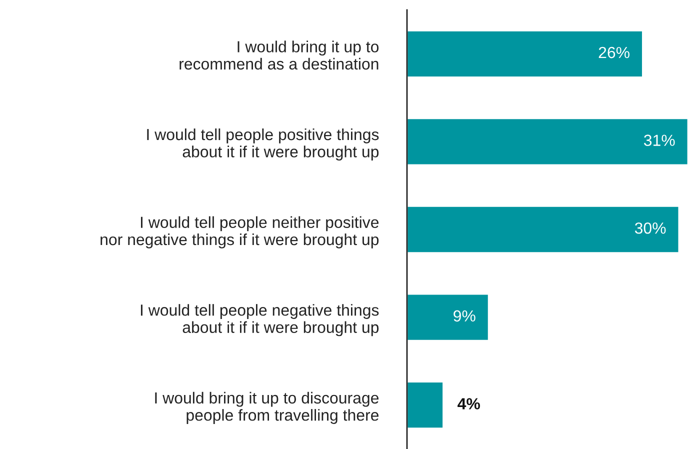 Image resolution: width=694 pixels, height=449 pixels. Describe the element at coordinates (263, 144) in the screenshot. I see `y-tick-label: I would tell people positive things about it if it were brought up` at that location.